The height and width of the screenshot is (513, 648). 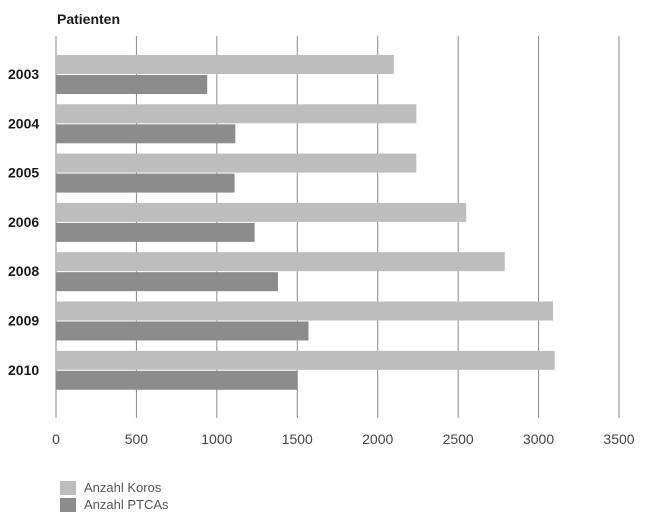 I want to click on x-tick-label-500: 500, so click(x=137, y=439).